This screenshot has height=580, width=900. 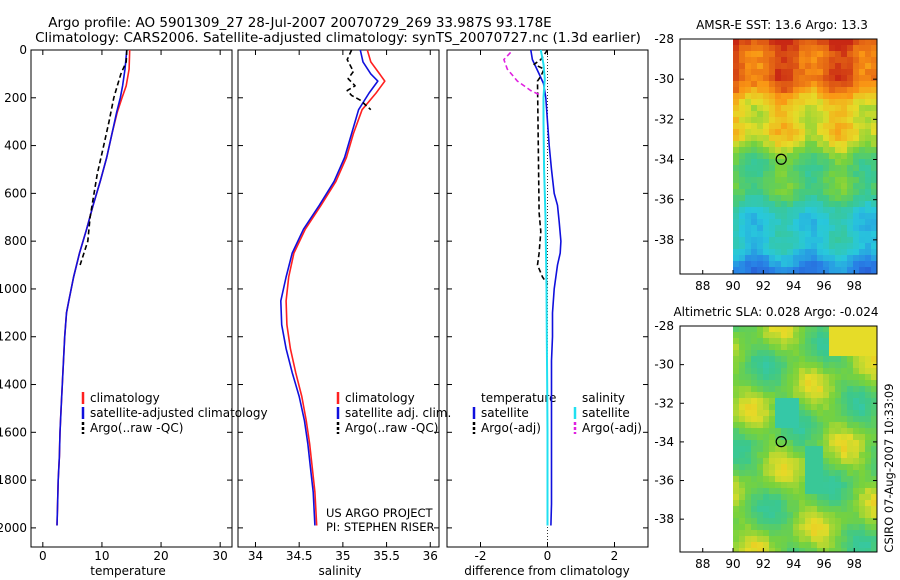 I want to click on map-y-tick-label: -38, so click(x=664, y=519).